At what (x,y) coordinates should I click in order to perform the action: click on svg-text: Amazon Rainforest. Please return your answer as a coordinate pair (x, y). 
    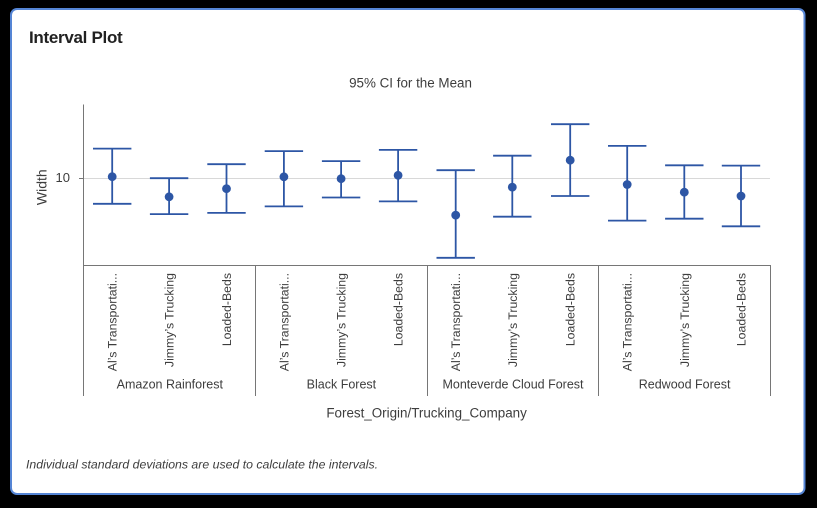
    Looking at the image, I should click on (170, 385).